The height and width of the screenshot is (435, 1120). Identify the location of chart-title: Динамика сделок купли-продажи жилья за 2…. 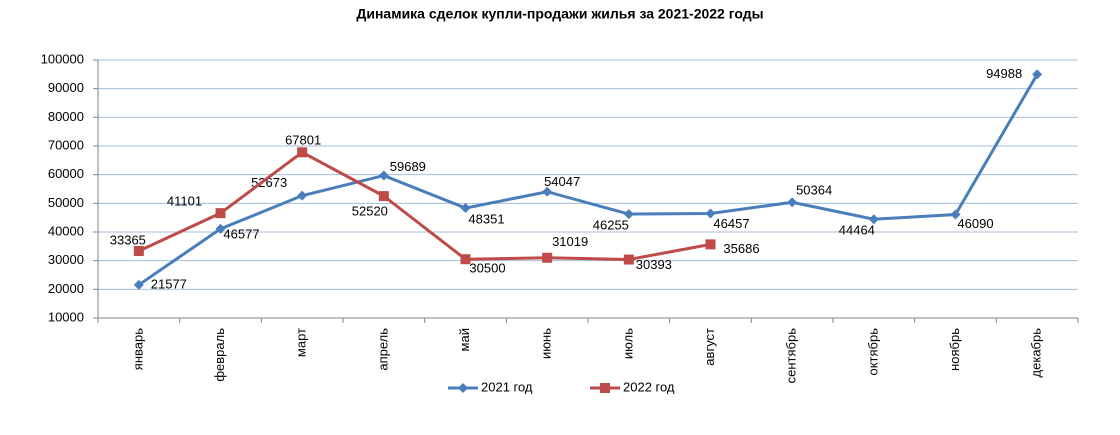
(559, 14).